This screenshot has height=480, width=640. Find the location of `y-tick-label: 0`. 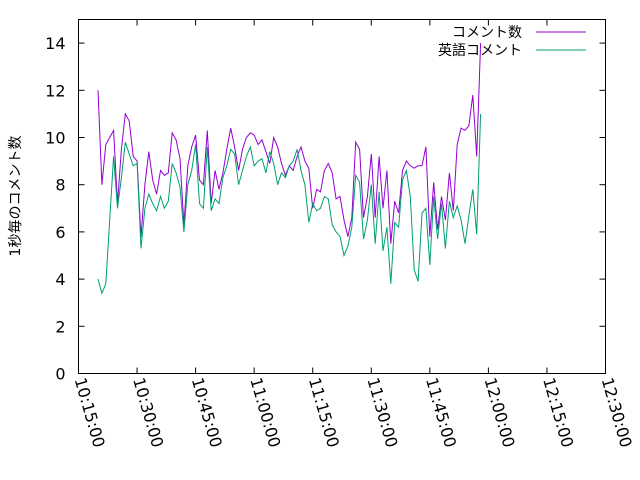

y-tick-label: 0 is located at coordinates (60, 374).